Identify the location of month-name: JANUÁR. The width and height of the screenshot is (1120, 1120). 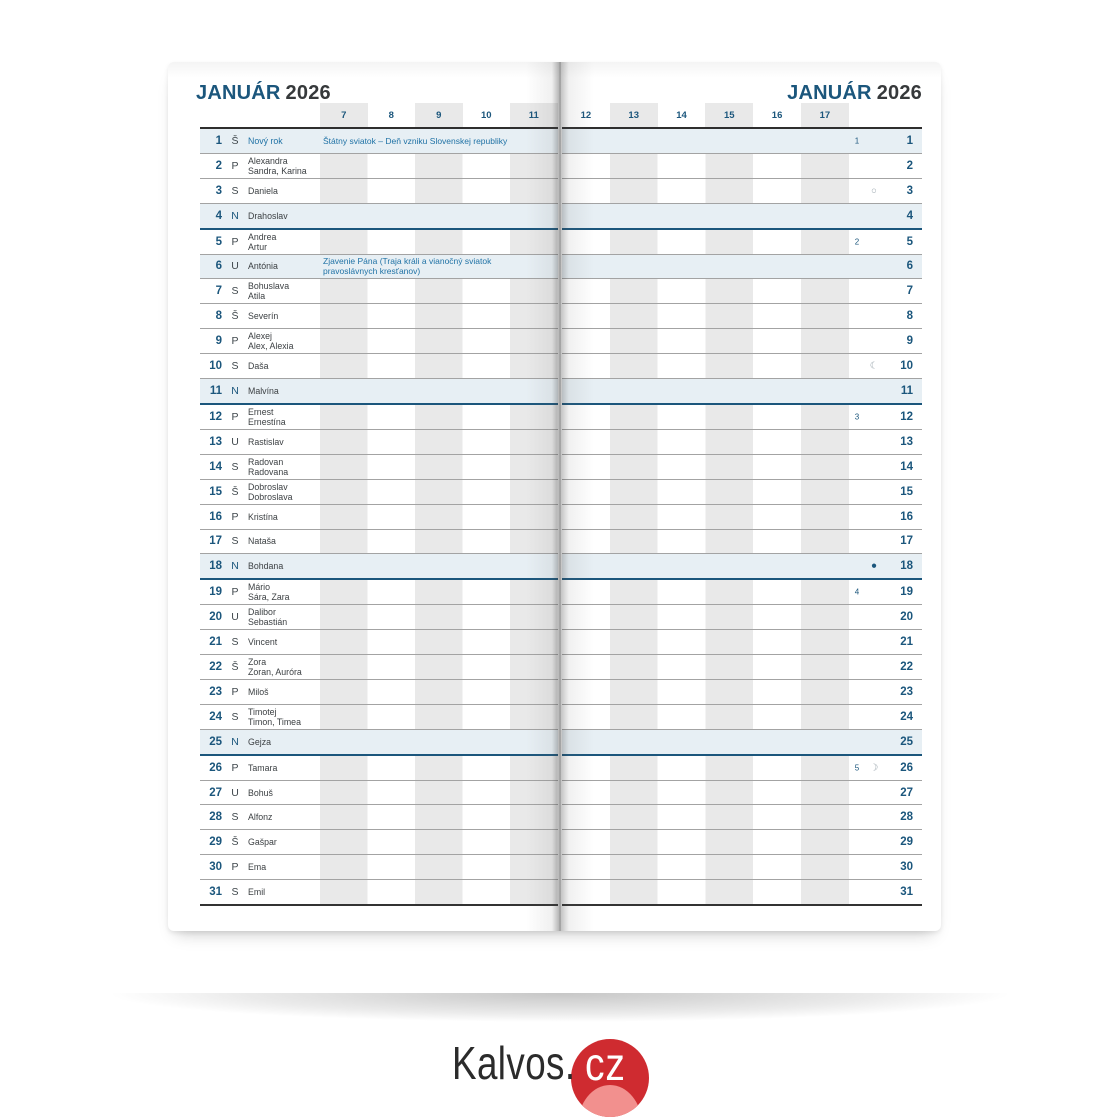
(829, 93).